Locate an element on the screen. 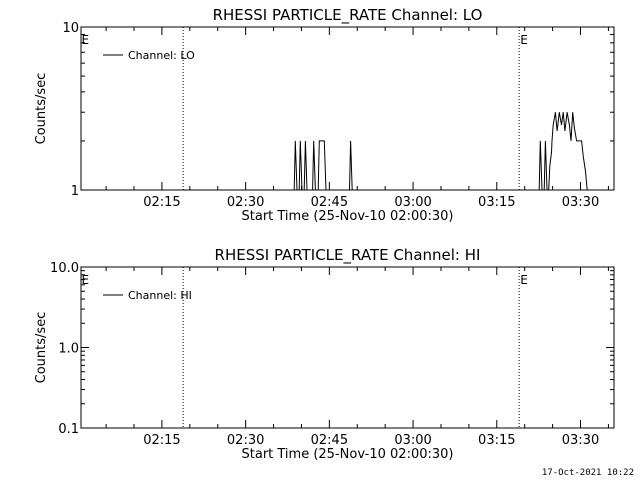 The image size is (640, 480). y-tick-label: 1 is located at coordinates (75, 191).